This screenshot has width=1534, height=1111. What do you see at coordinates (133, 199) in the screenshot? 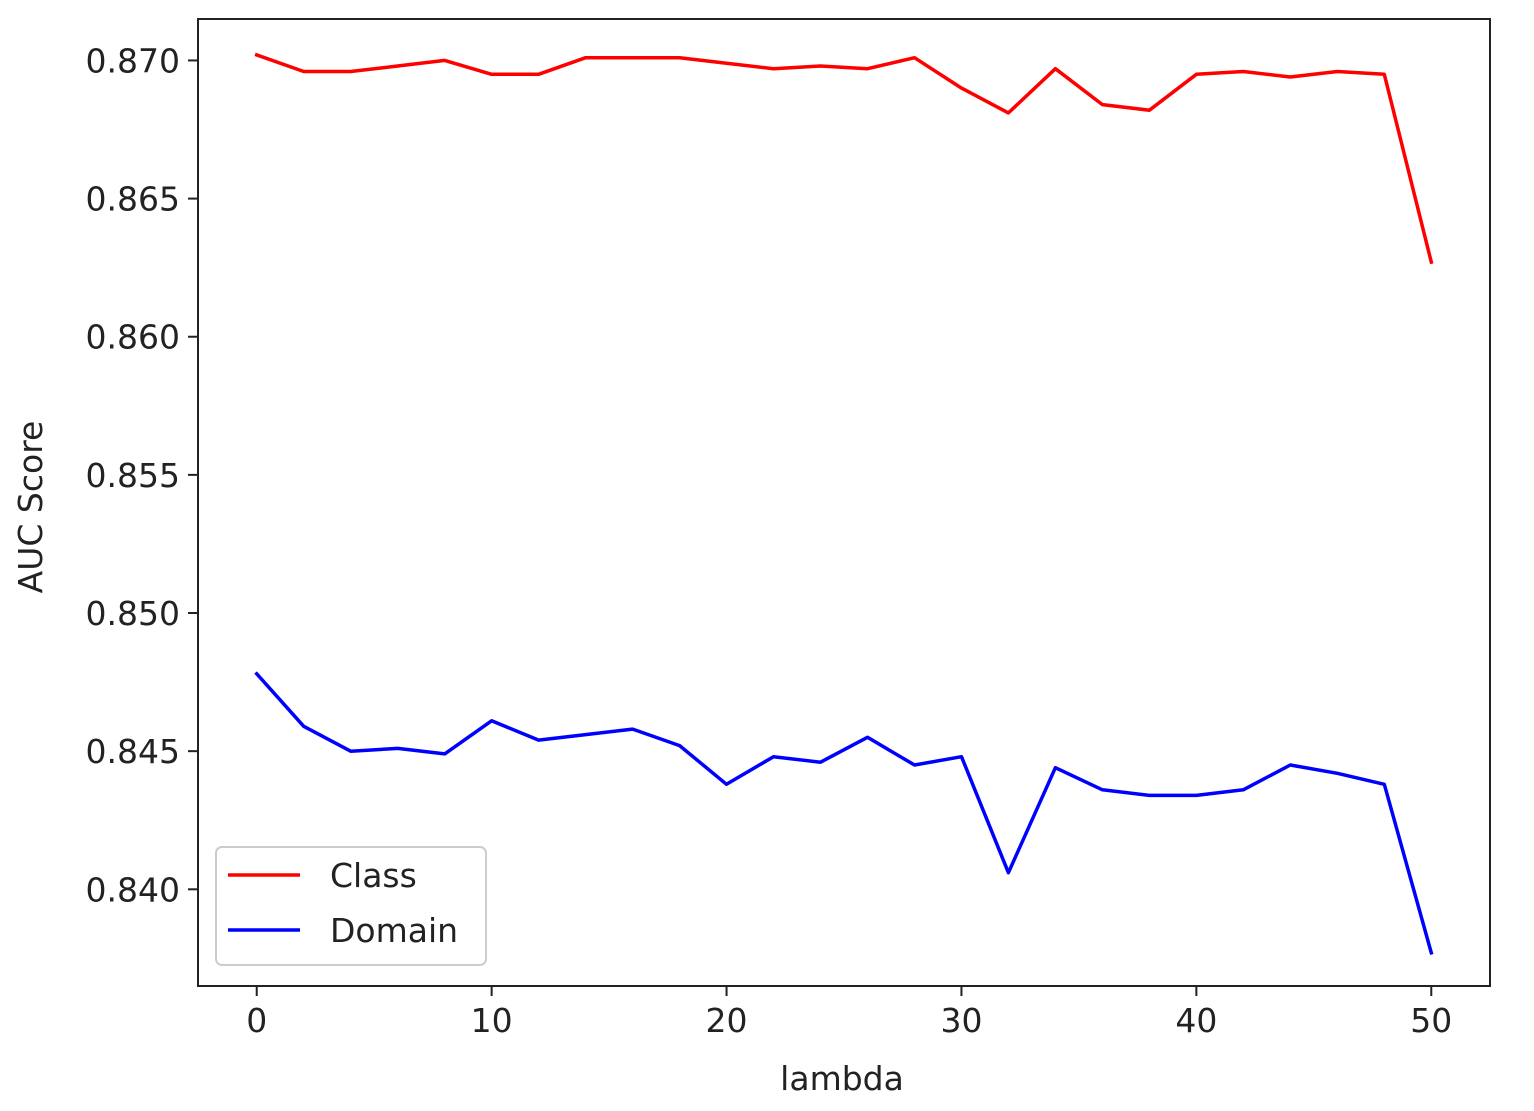
I see `y-tick-label: 0.865` at bounding box center [133, 199].